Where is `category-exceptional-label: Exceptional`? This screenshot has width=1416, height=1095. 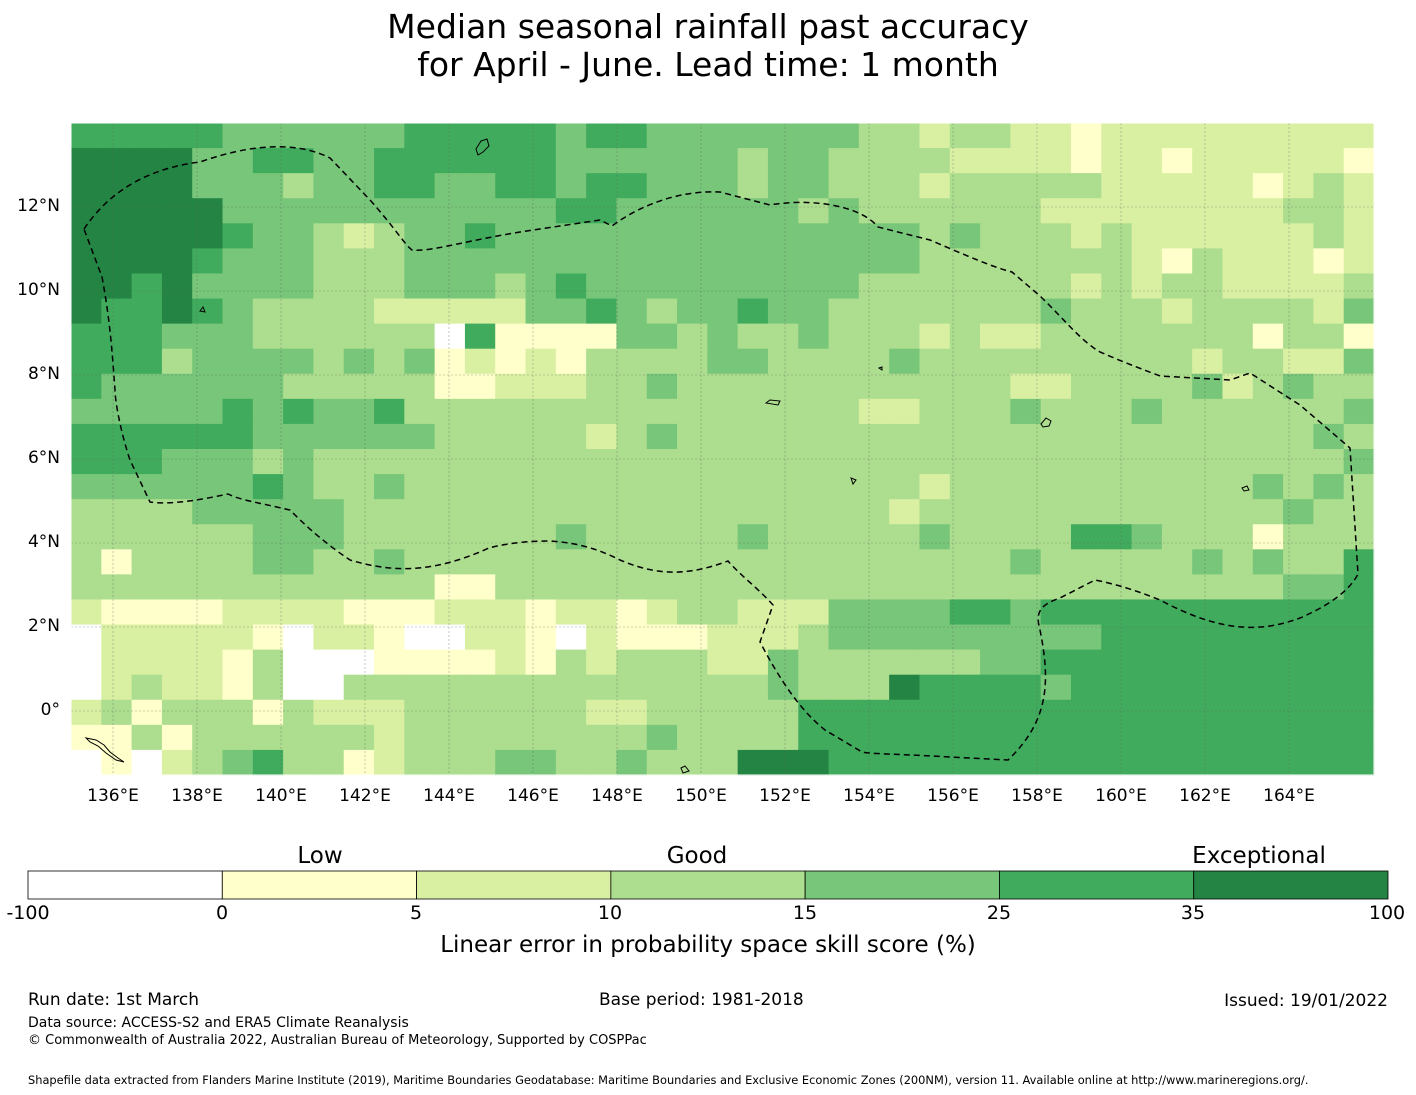
category-exceptional-label: Exceptional is located at coordinates (1259, 856).